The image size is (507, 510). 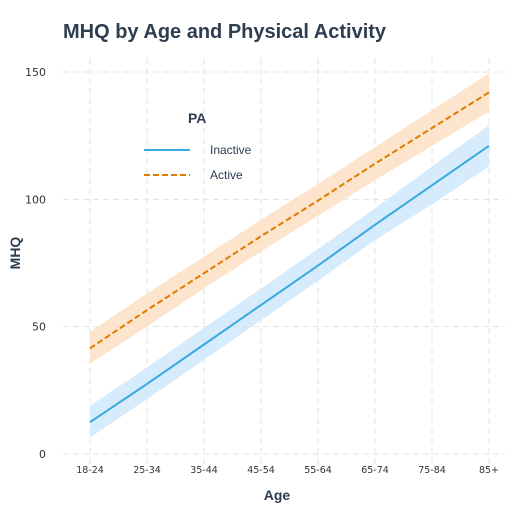 I want to click on x-tick-label: 18-24, so click(x=90, y=470).